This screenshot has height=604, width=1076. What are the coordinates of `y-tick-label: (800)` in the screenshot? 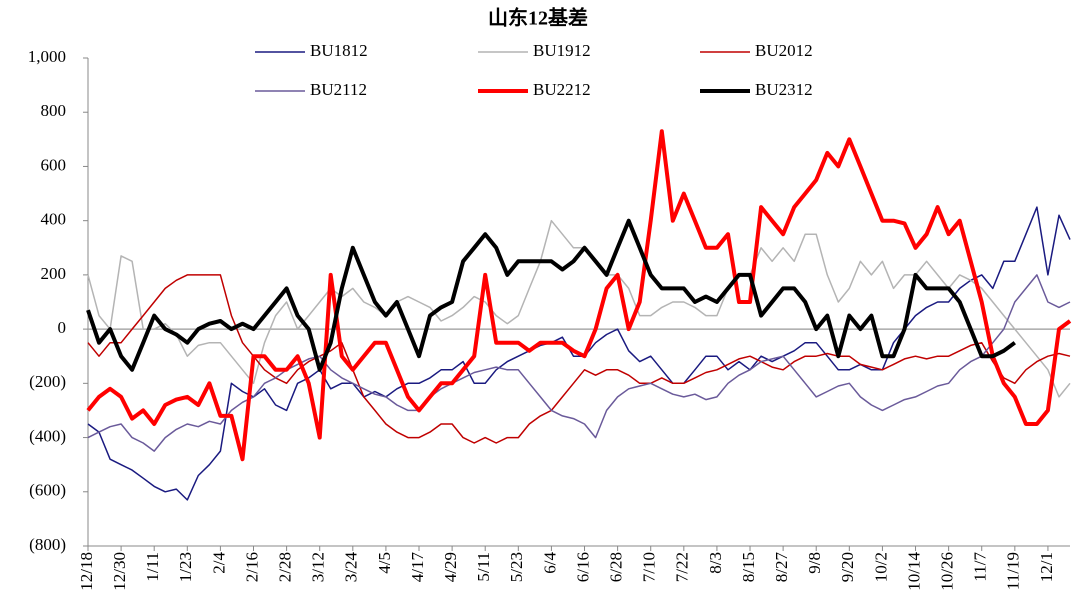 It's located at (47, 544).